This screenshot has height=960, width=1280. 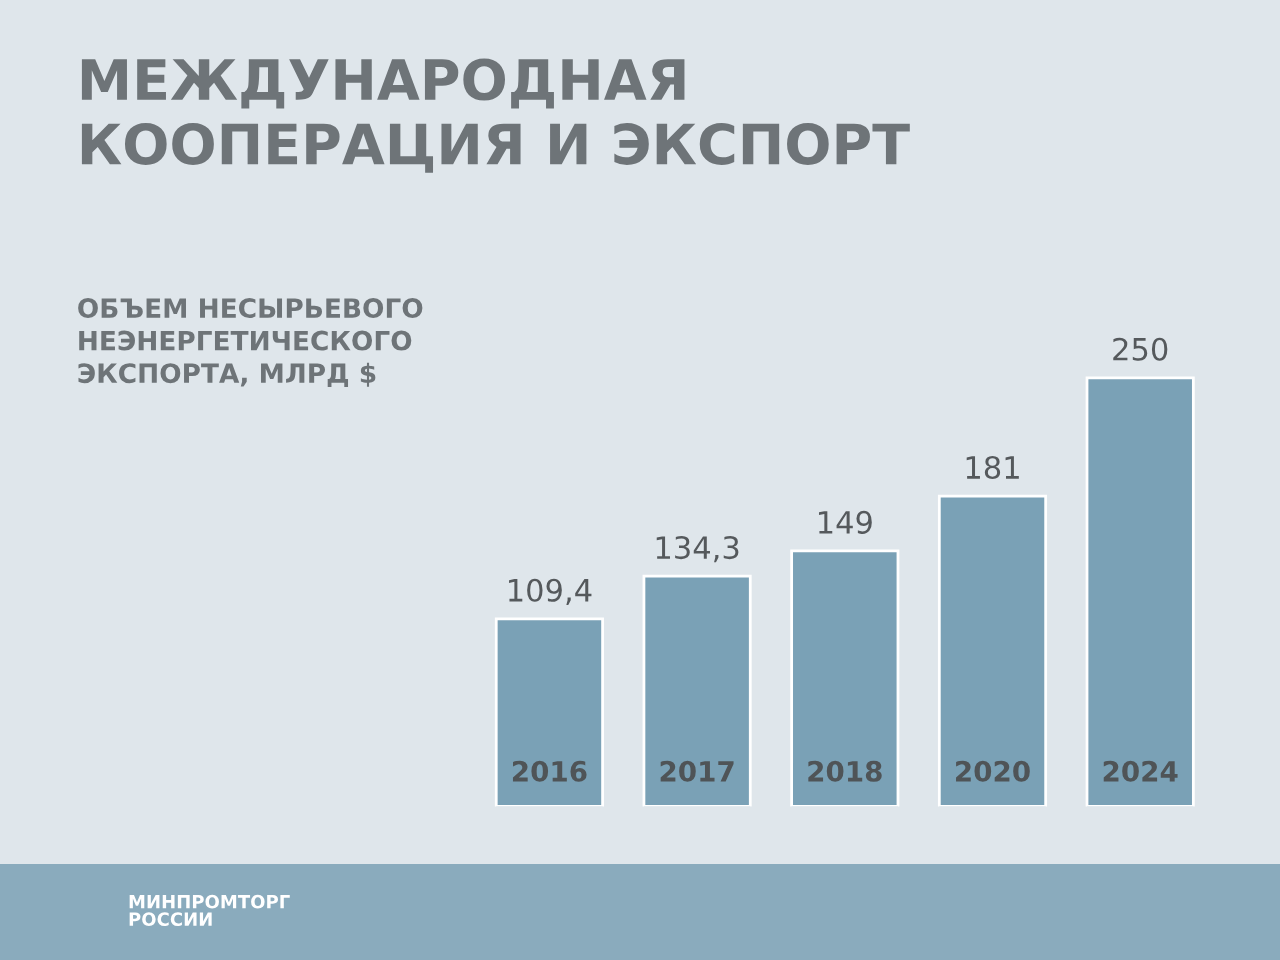 What do you see at coordinates (1140, 349) in the screenshot?
I see `data-label: 250` at bounding box center [1140, 349].